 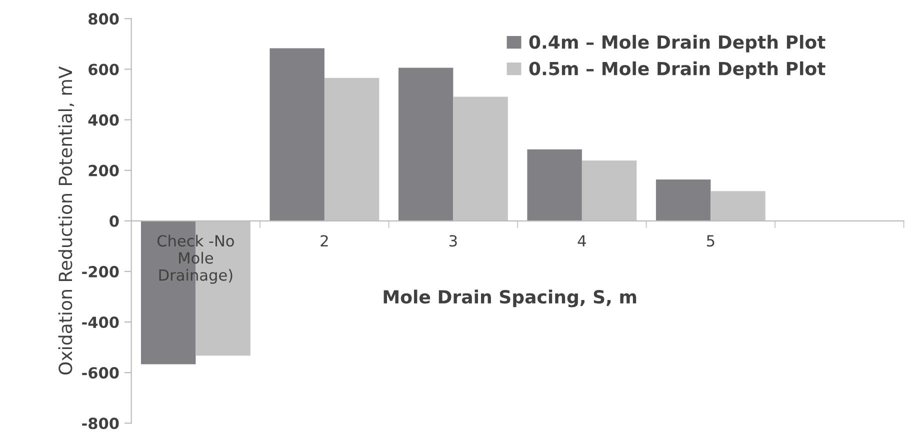 What do you see at coordinates (103, 170) in the screenshot?
I see `y-tick-label: 200` at bounding box center [103, 170].